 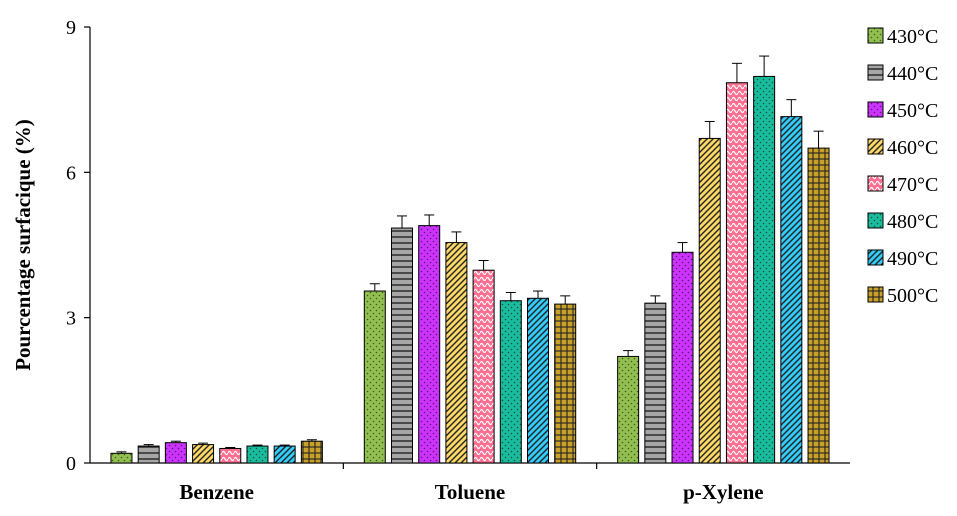 I want to click on legend-label: 480°C, so click(x=912, y=222).